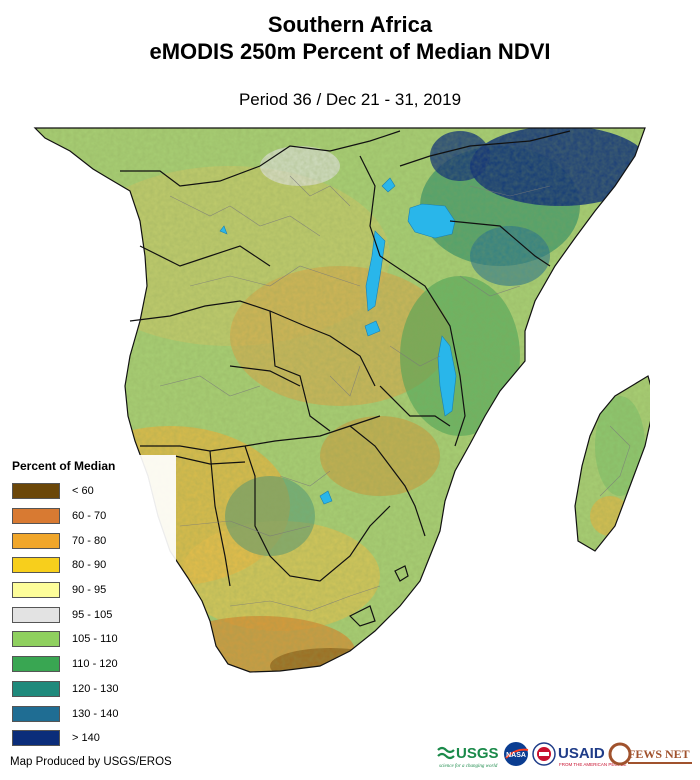 This screenshot has height=780, width=700. I want to click on map-credit: Map Produced by USGS/EROS, so click(91, 762).